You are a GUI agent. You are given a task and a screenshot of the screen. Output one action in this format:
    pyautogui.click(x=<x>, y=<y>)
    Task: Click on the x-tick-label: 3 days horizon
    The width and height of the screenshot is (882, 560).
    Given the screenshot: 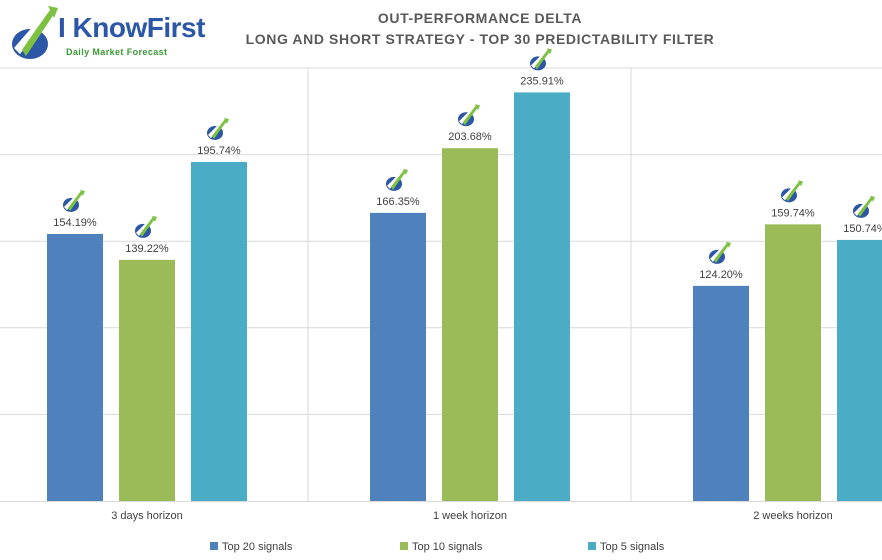 What is the action you would take?
    pyautogui.click(x=147, y=516)
    